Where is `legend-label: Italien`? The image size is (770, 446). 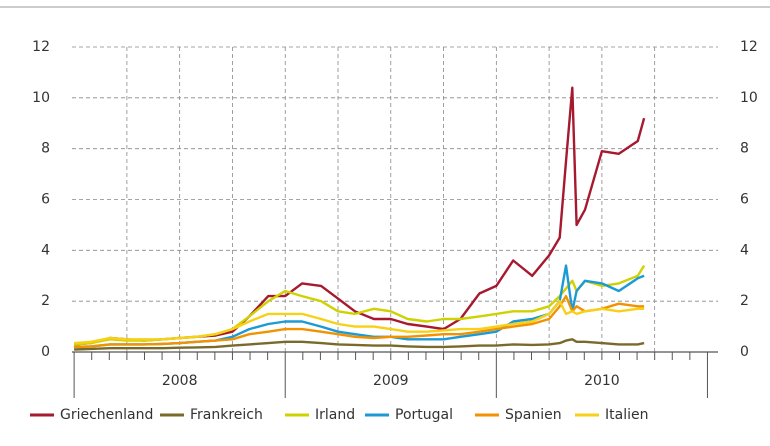
legend-label: Italien is located at coordinates (626, 415).